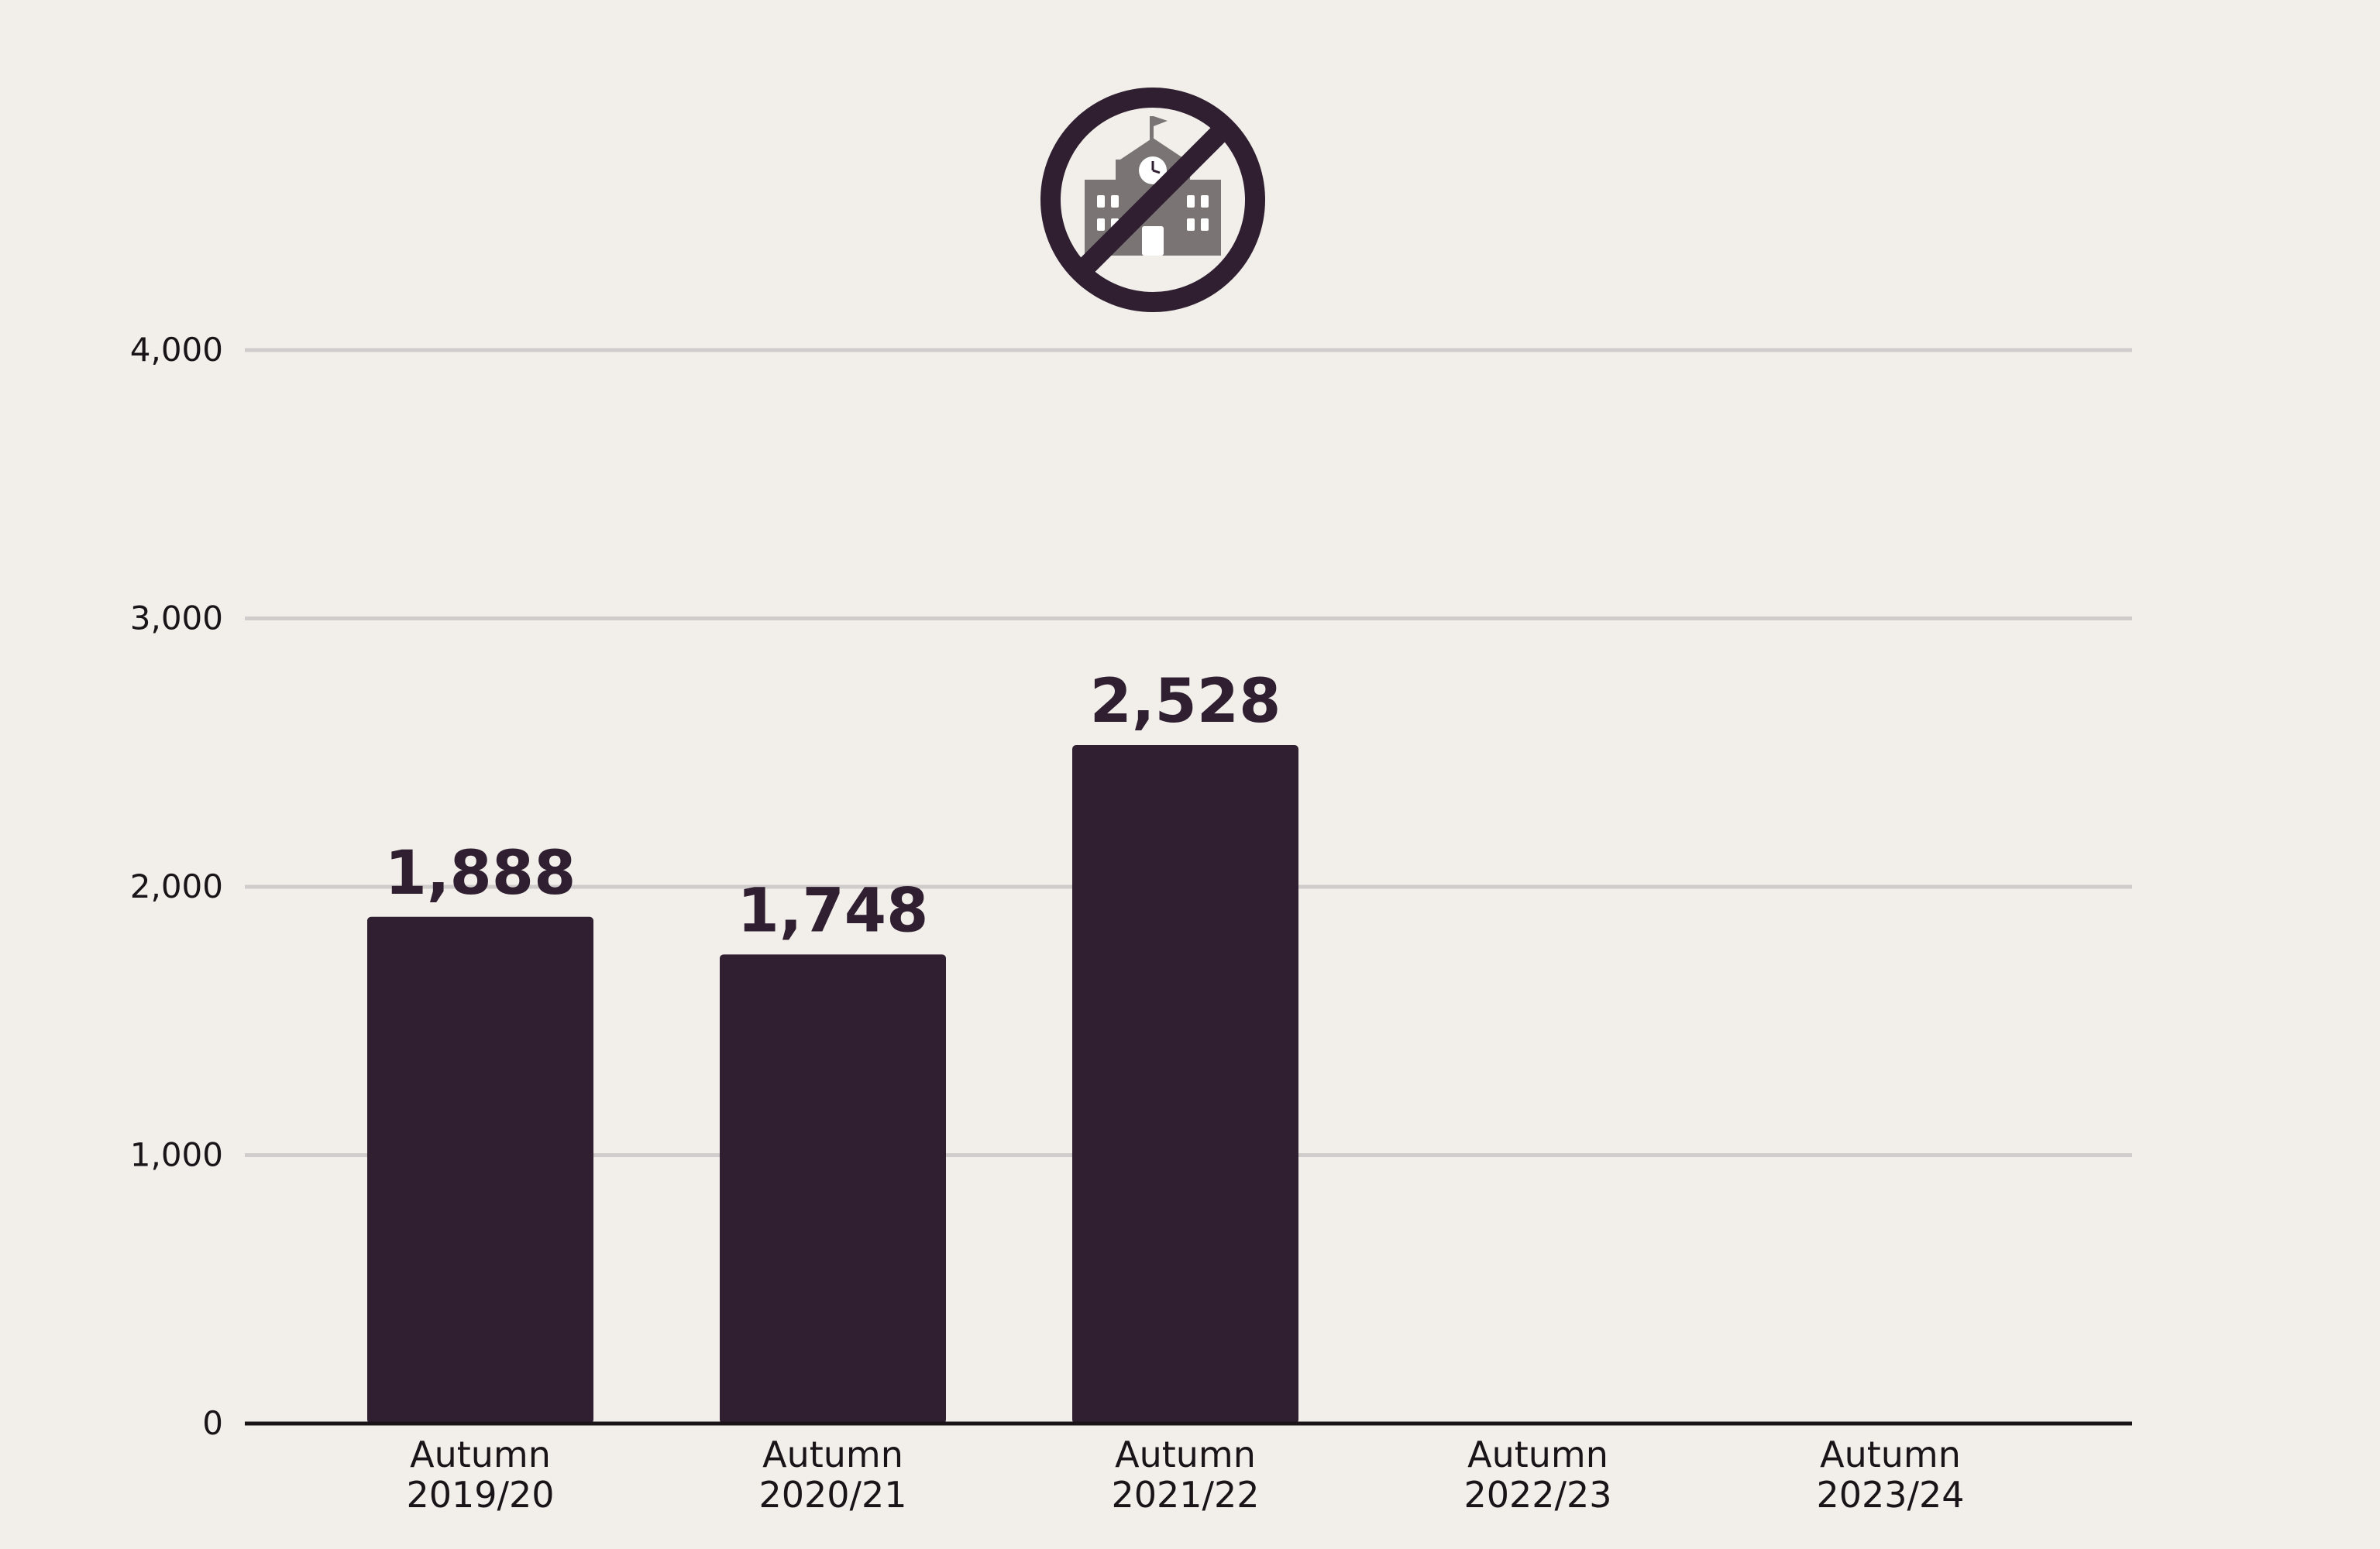 The image size is (2380, 1549). What do you see at coordinates (481, 873) in the screenshot?
I see `data-label: 1,888` at bounding box center [481, 873].